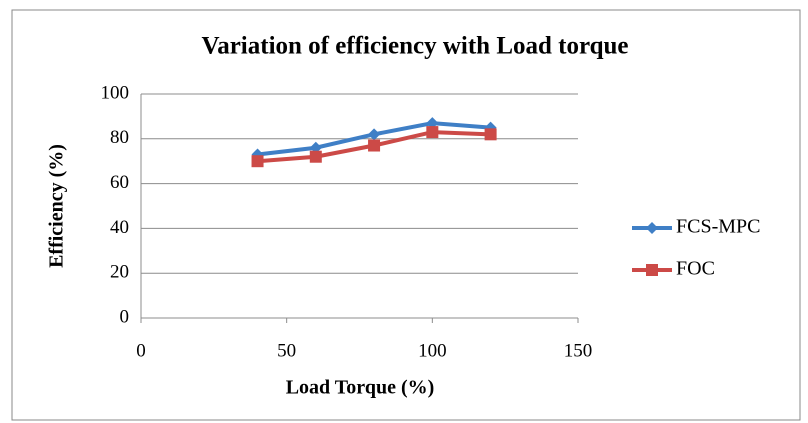  What do you see at coordinates (286, 350) in the screenshot?
I see `x-tick-label: 50` at bounding box center [286, 350].